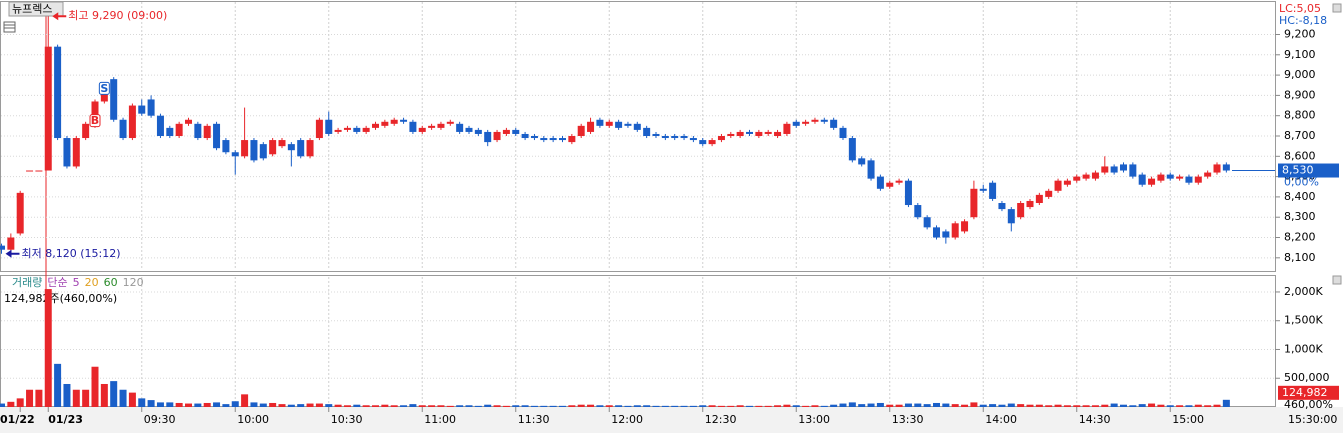 The width and height of the screenshot is (1343, 433). Describe the element at coordinates (1300, 8) in the screenshot. I see `lc-label: LC:5,05` at that location.